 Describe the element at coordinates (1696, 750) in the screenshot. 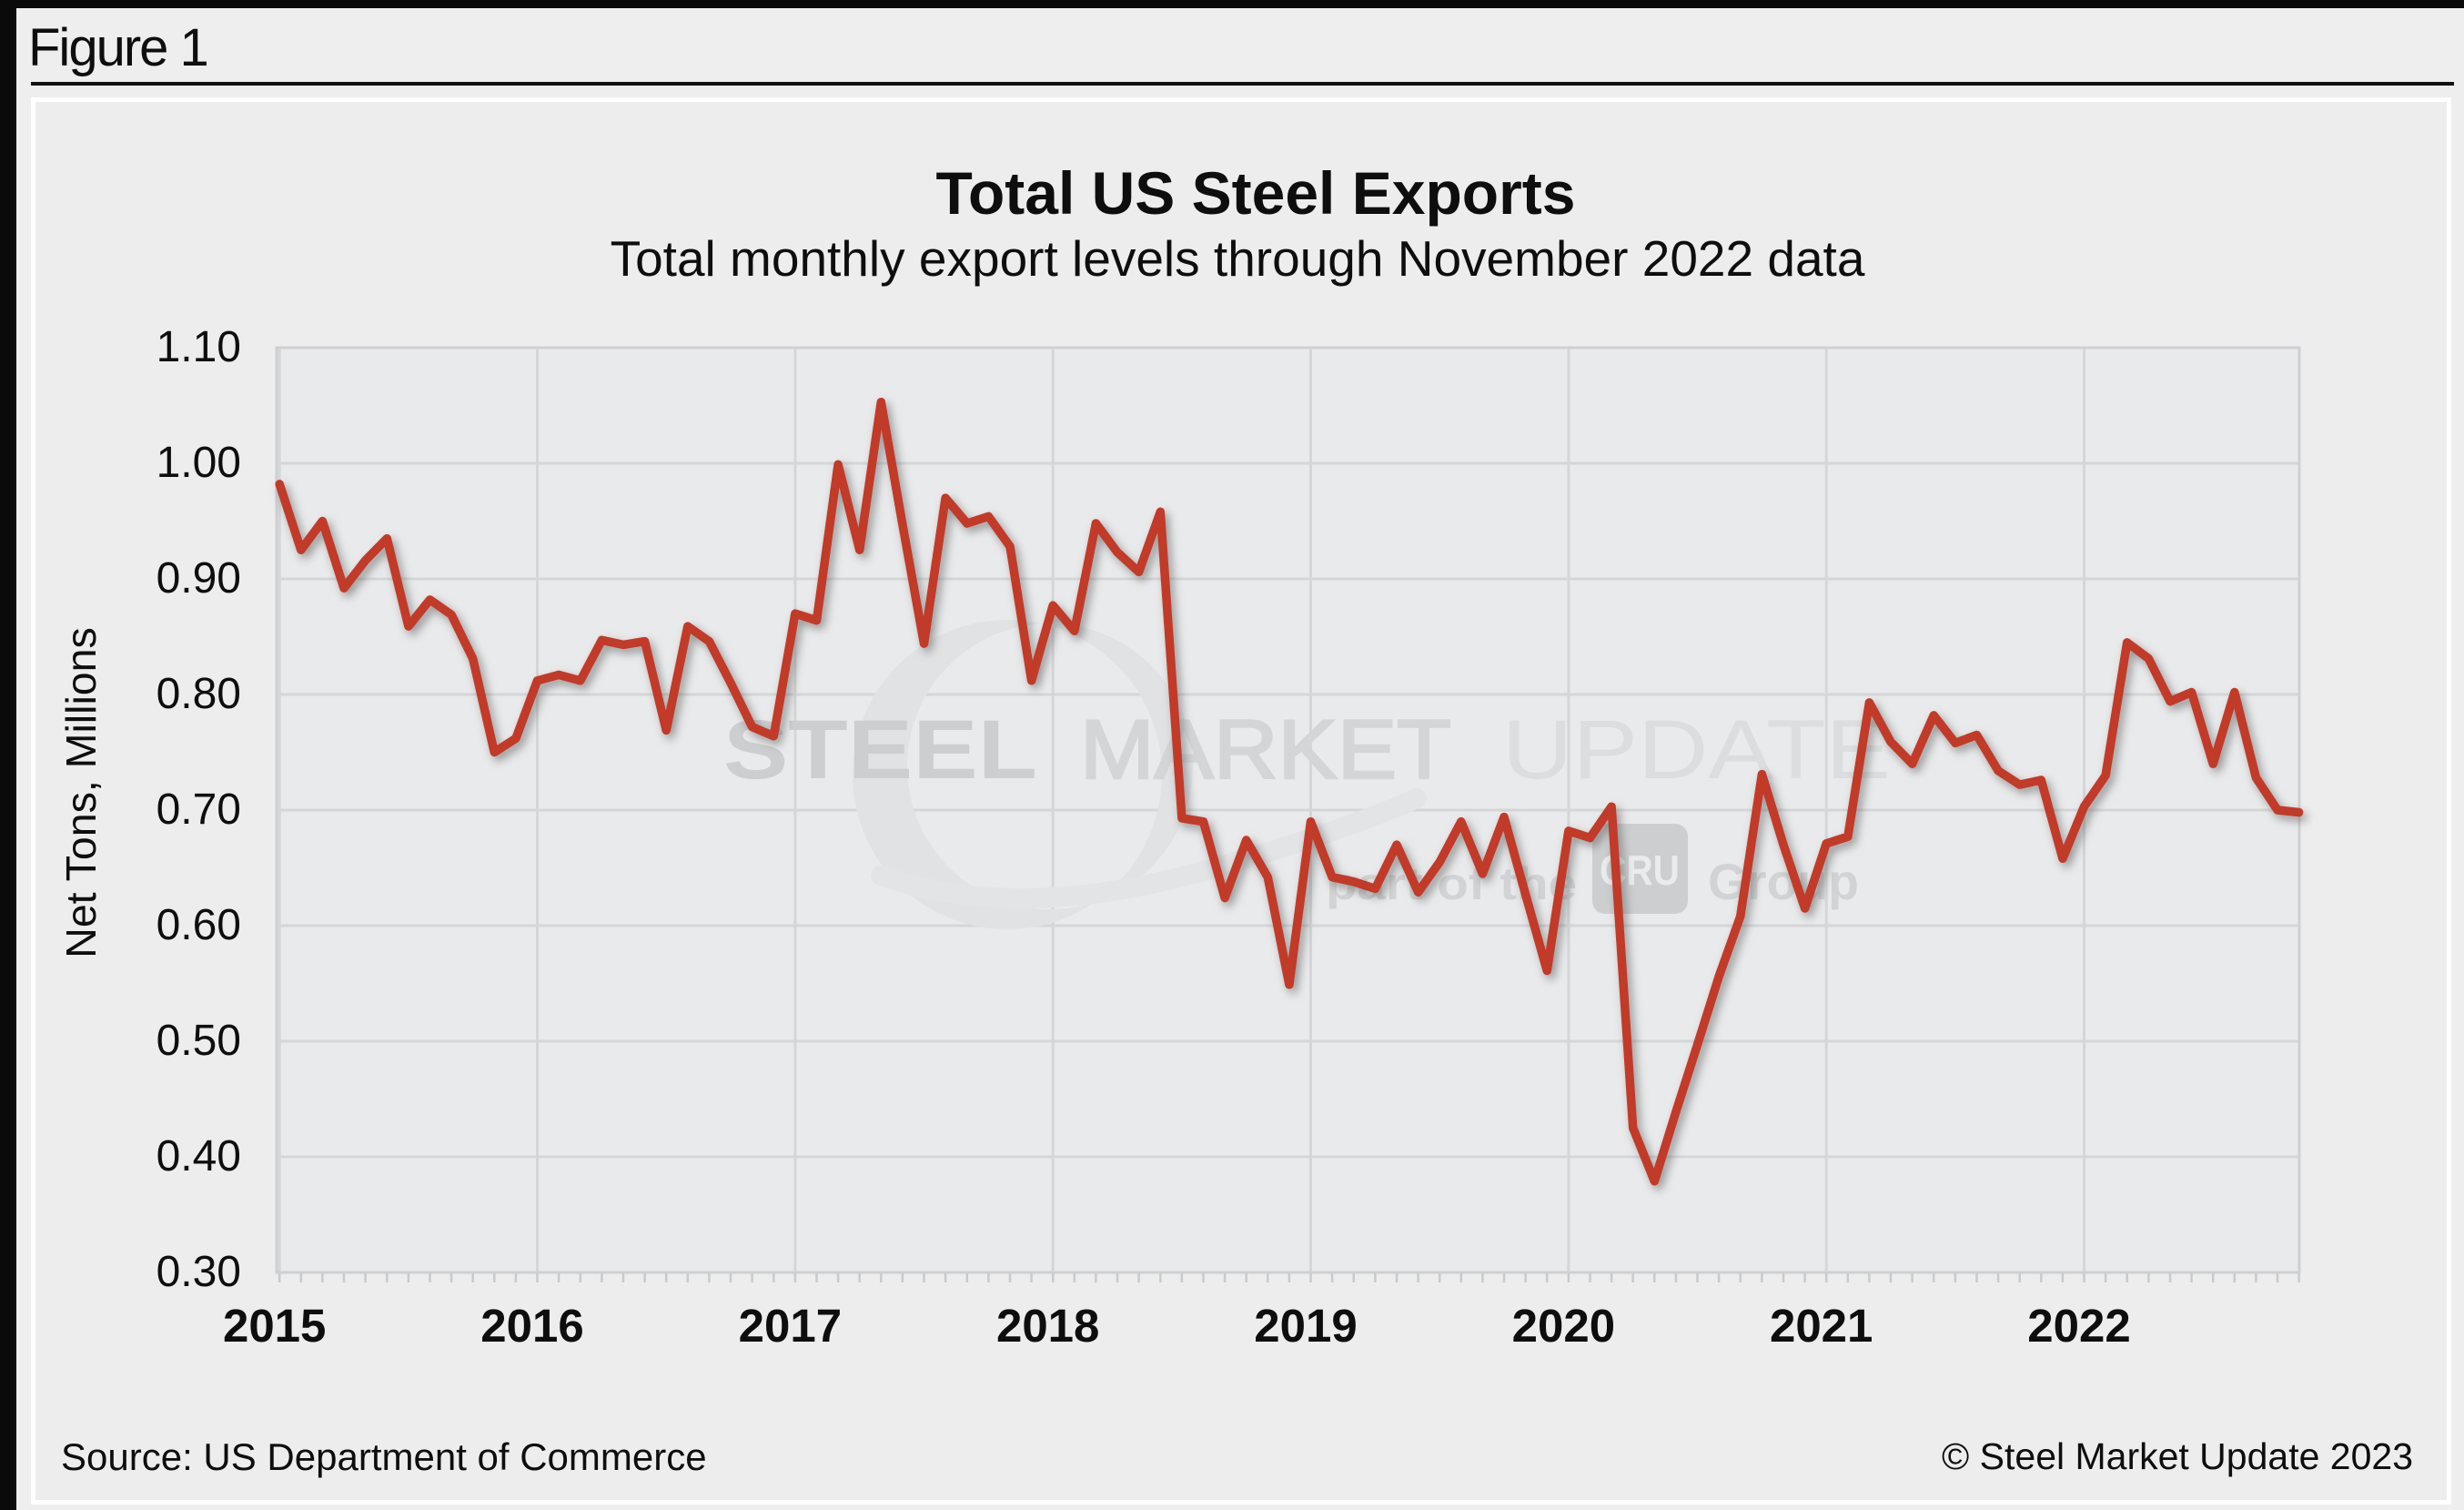

I see `svg-text: UPDATE` at that location.